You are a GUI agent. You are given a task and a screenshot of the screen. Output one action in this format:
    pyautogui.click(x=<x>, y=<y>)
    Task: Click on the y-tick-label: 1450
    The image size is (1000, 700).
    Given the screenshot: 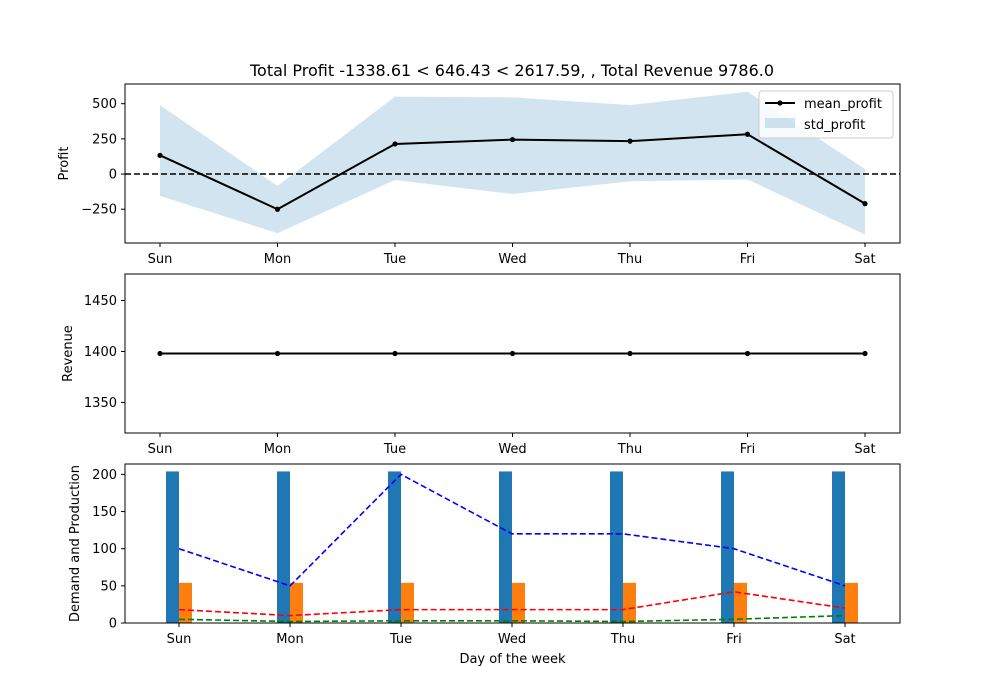 What is the action you would take?
    pyautogui.click(x=100, y=301)
    